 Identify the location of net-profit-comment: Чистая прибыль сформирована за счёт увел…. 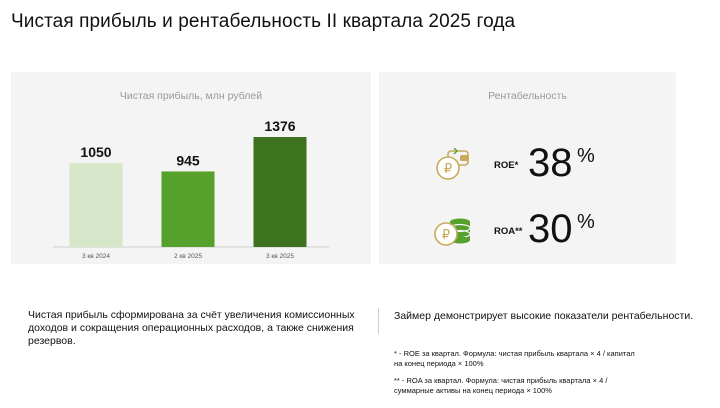
(191, 328).